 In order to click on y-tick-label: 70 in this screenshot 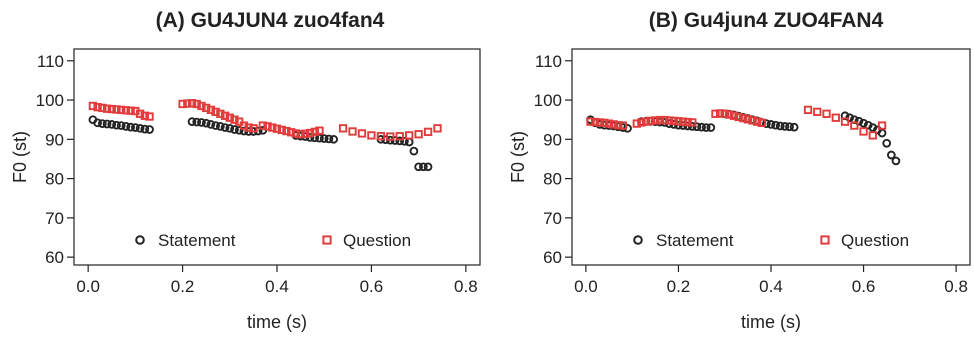, I will do `click(552, 218)`.